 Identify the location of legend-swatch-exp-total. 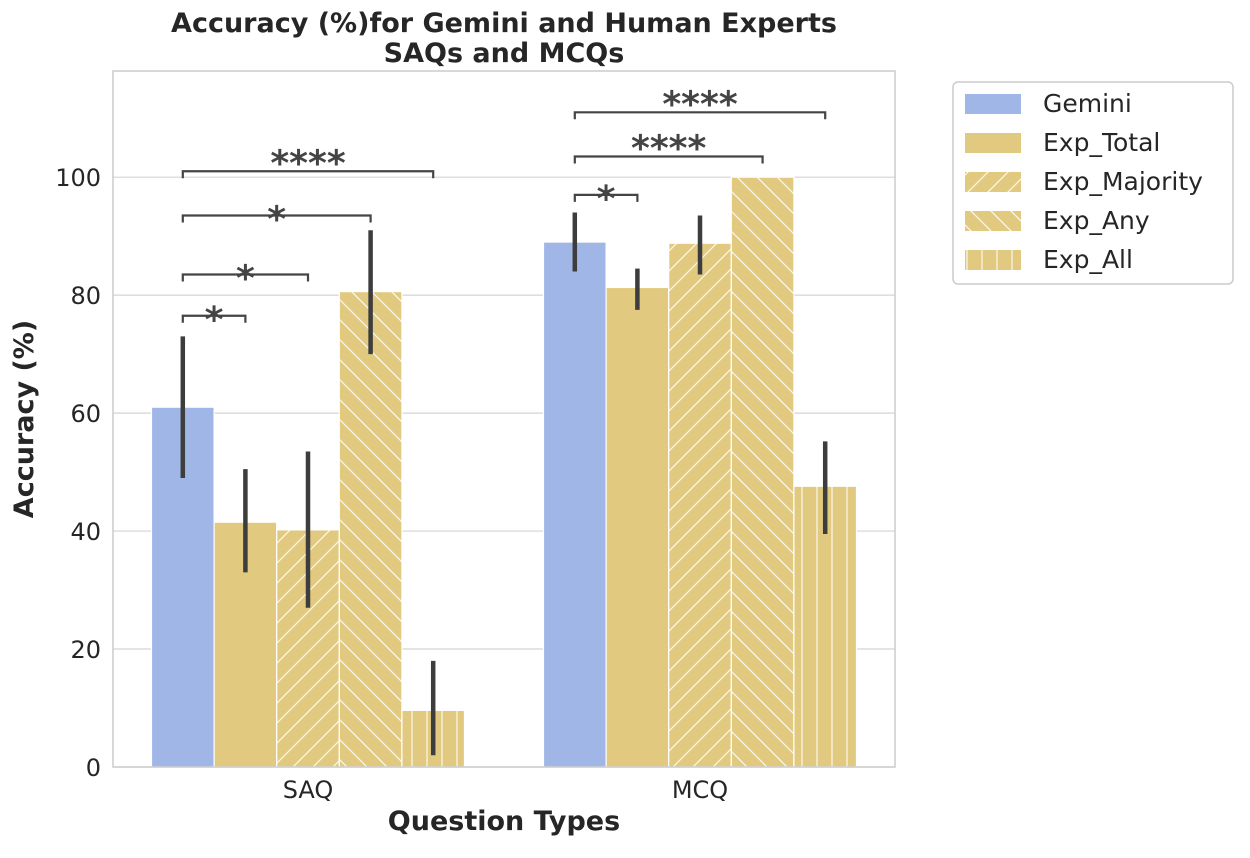
(993, 143).